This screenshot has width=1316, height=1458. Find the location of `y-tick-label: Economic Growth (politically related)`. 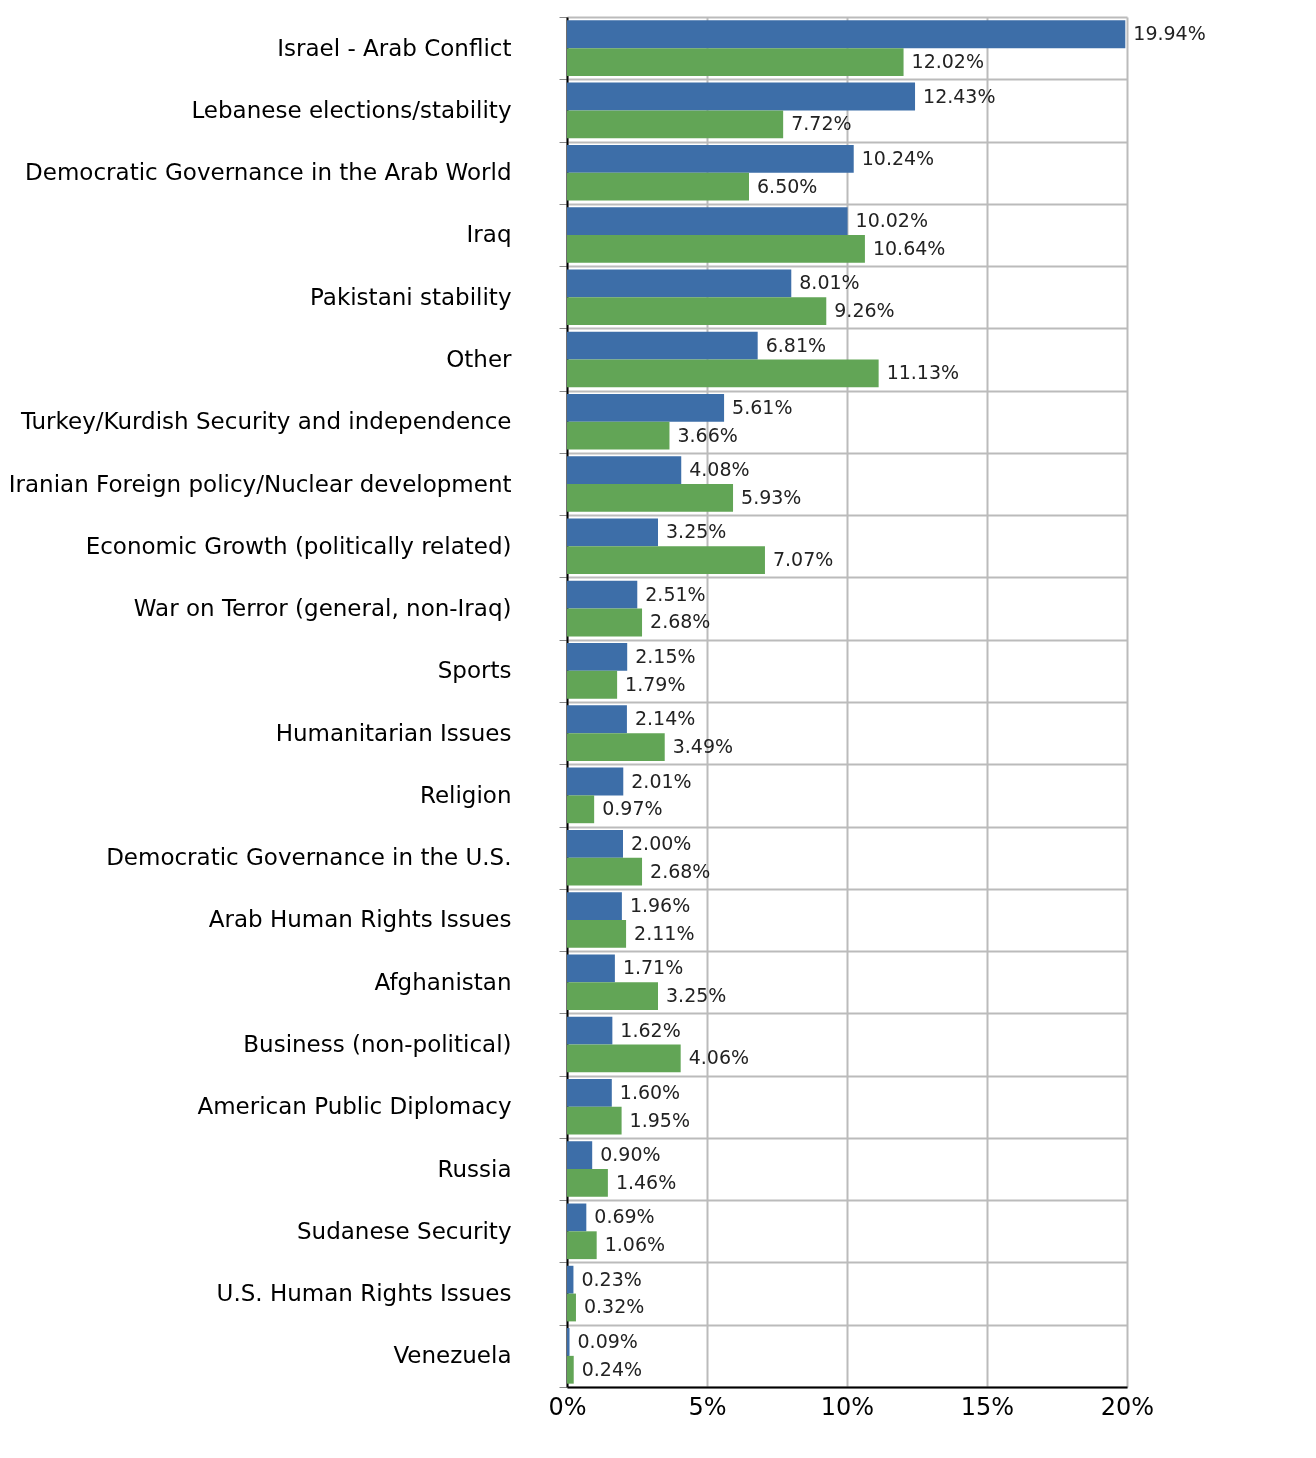

y-tick-label: Economic Growth (politically related) is located at coordinates (298, 545).